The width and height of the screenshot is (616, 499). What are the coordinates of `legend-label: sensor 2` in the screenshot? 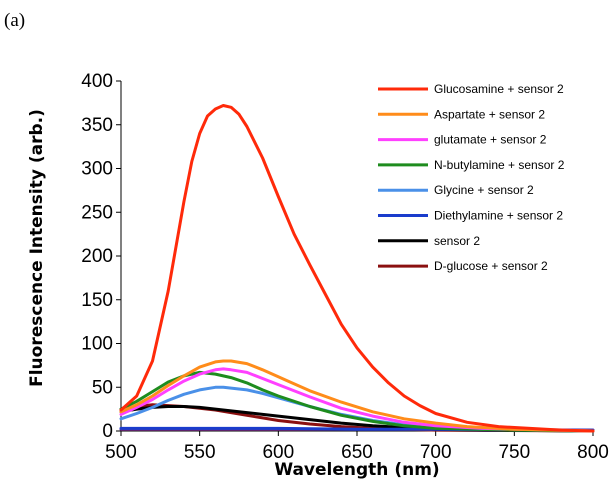 It's located at (457, 241).